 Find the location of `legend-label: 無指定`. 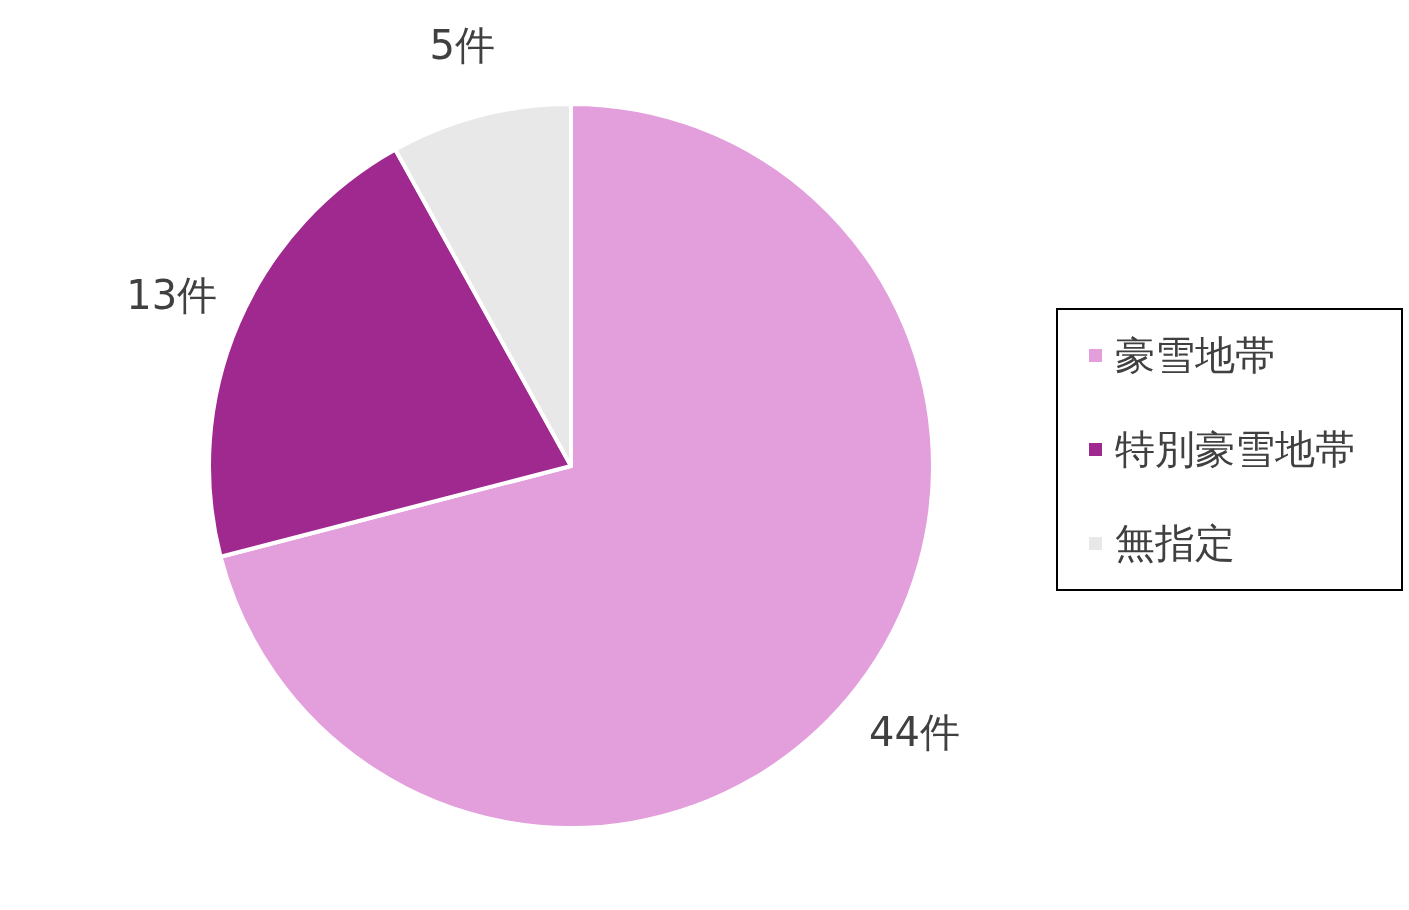

legend-label: 無指定 is located at coordinates (1175, 543).